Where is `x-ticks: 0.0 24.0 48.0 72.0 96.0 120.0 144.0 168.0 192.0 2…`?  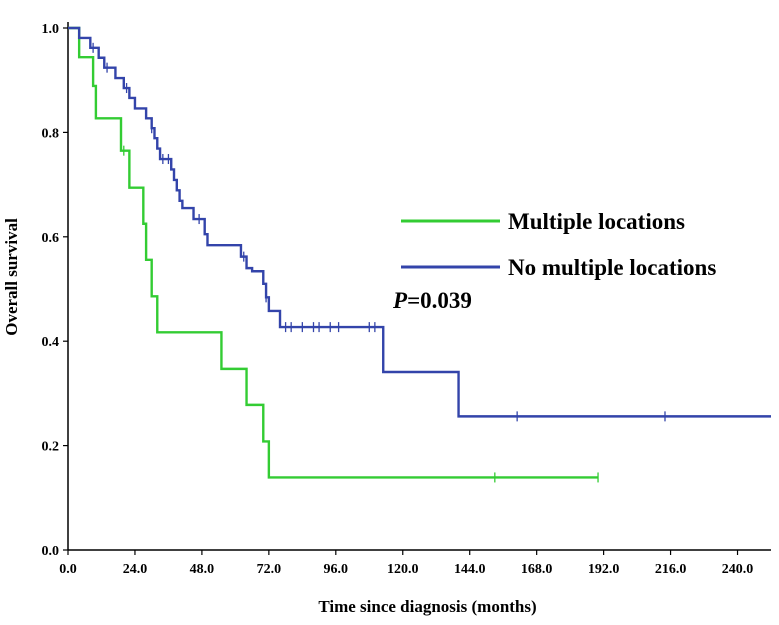
x-ticks: 0.0 24.0 48.0 72.0 96.0 120.0 144.0 168.0 192.0 2… is located at coordinates (406, 563).